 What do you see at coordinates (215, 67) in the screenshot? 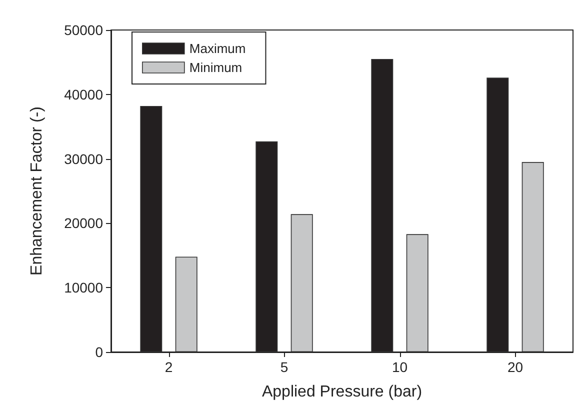
I see `legend-label: Minimum` at bounding box center [215, 67].